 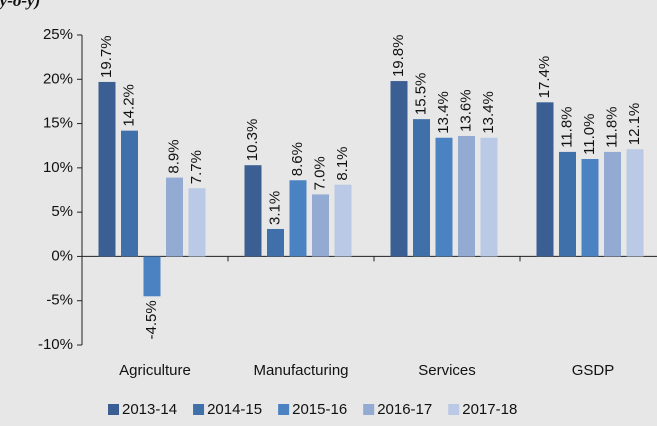 I want to click on legend-label: 2014-15, so click(x=234, y=409).